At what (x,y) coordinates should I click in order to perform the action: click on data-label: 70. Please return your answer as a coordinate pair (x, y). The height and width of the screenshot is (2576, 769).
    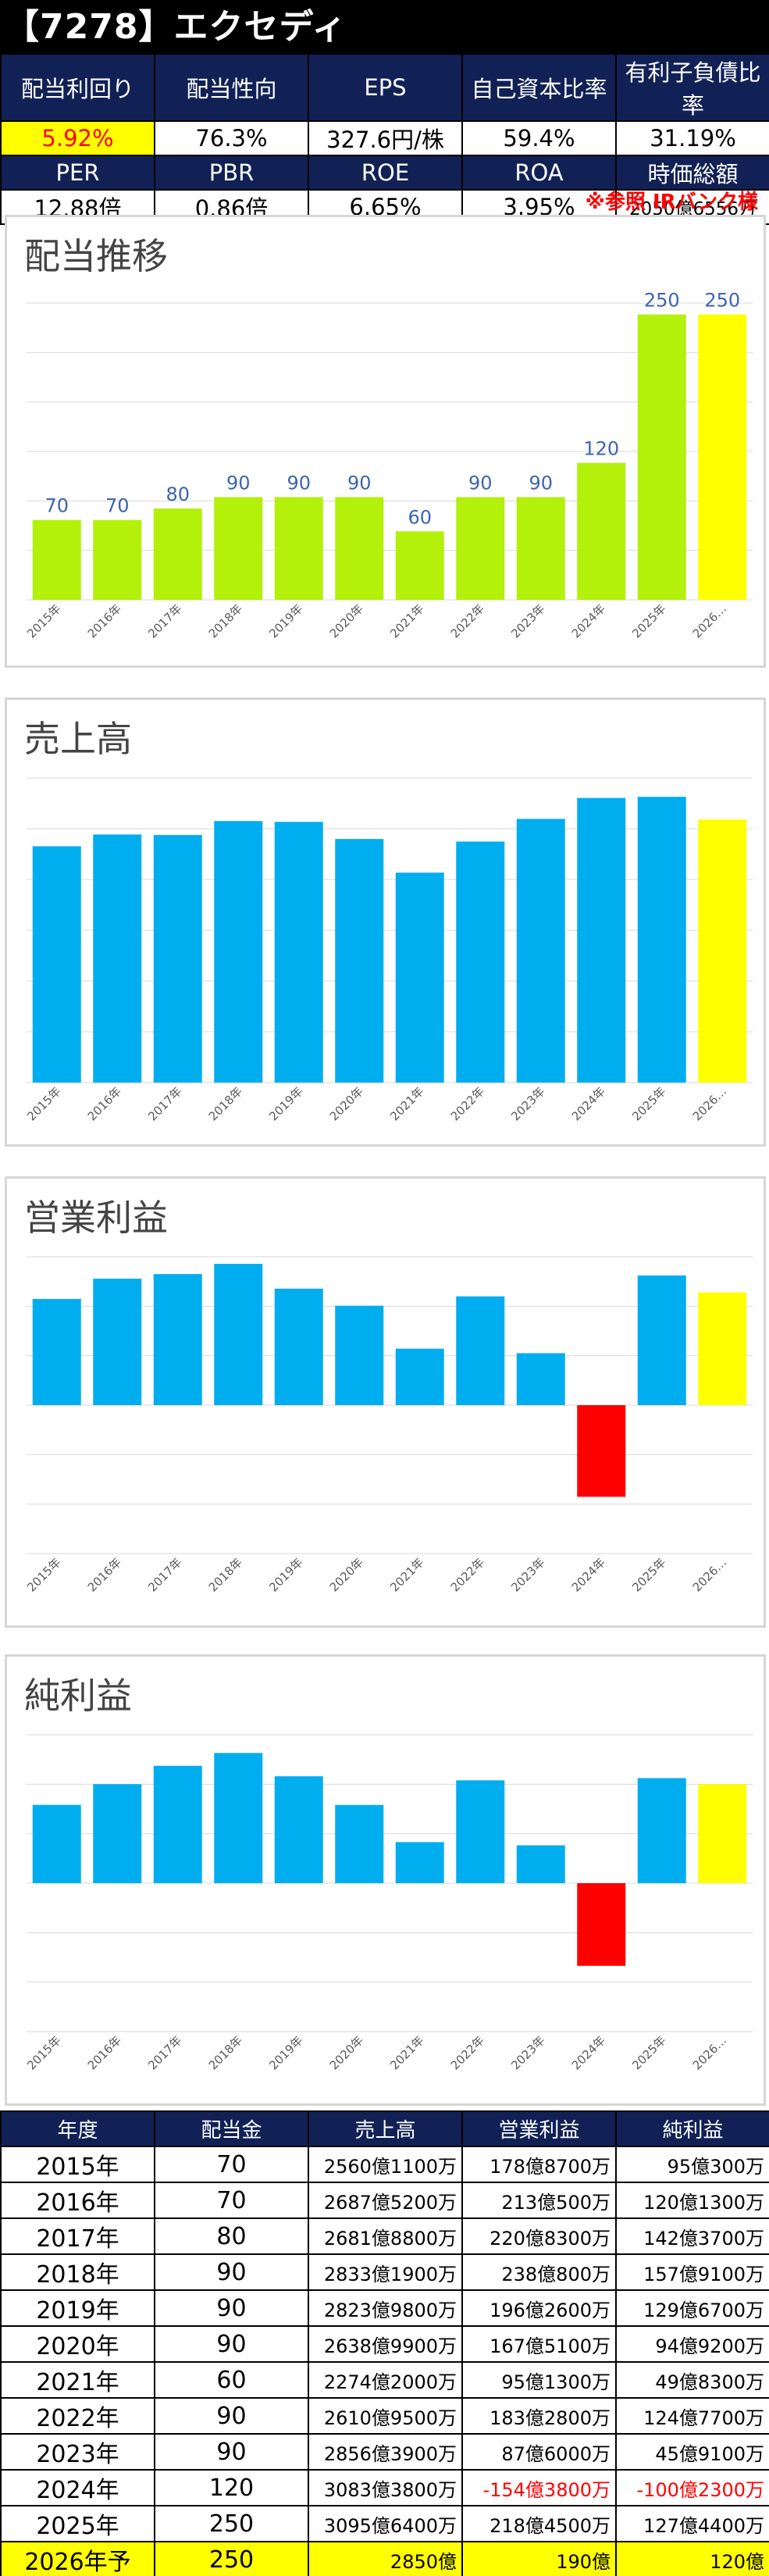
    Looking at the image, I should click on (117, 506).